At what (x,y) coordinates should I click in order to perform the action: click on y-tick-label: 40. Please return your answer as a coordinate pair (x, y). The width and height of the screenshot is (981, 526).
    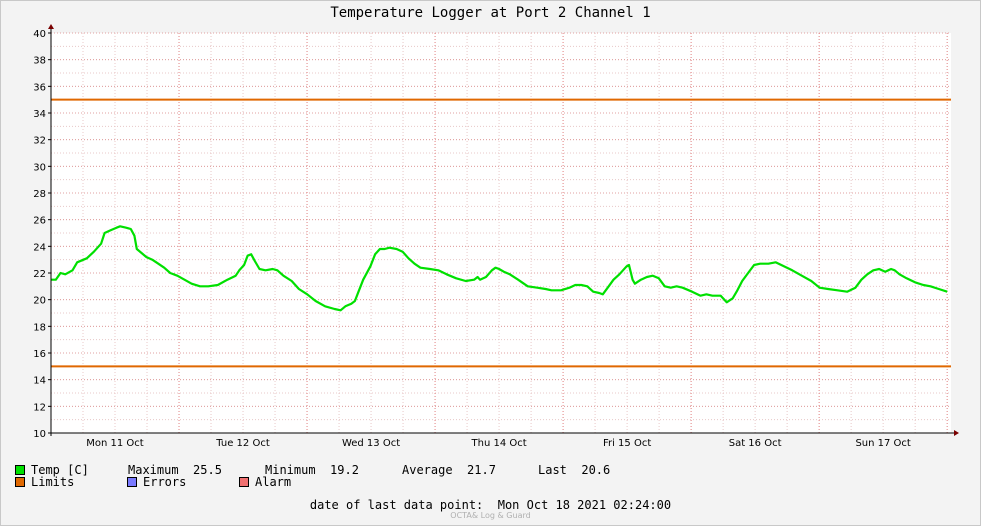
    Looking at the image, I should click on (39, 34).